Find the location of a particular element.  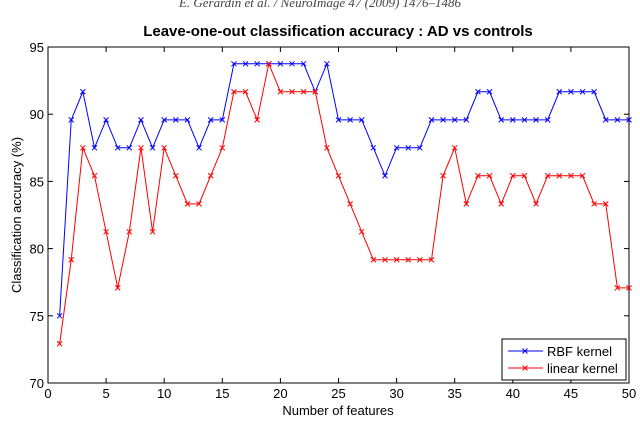

x-tick-label: 25 is located at coordinates (338, 393).